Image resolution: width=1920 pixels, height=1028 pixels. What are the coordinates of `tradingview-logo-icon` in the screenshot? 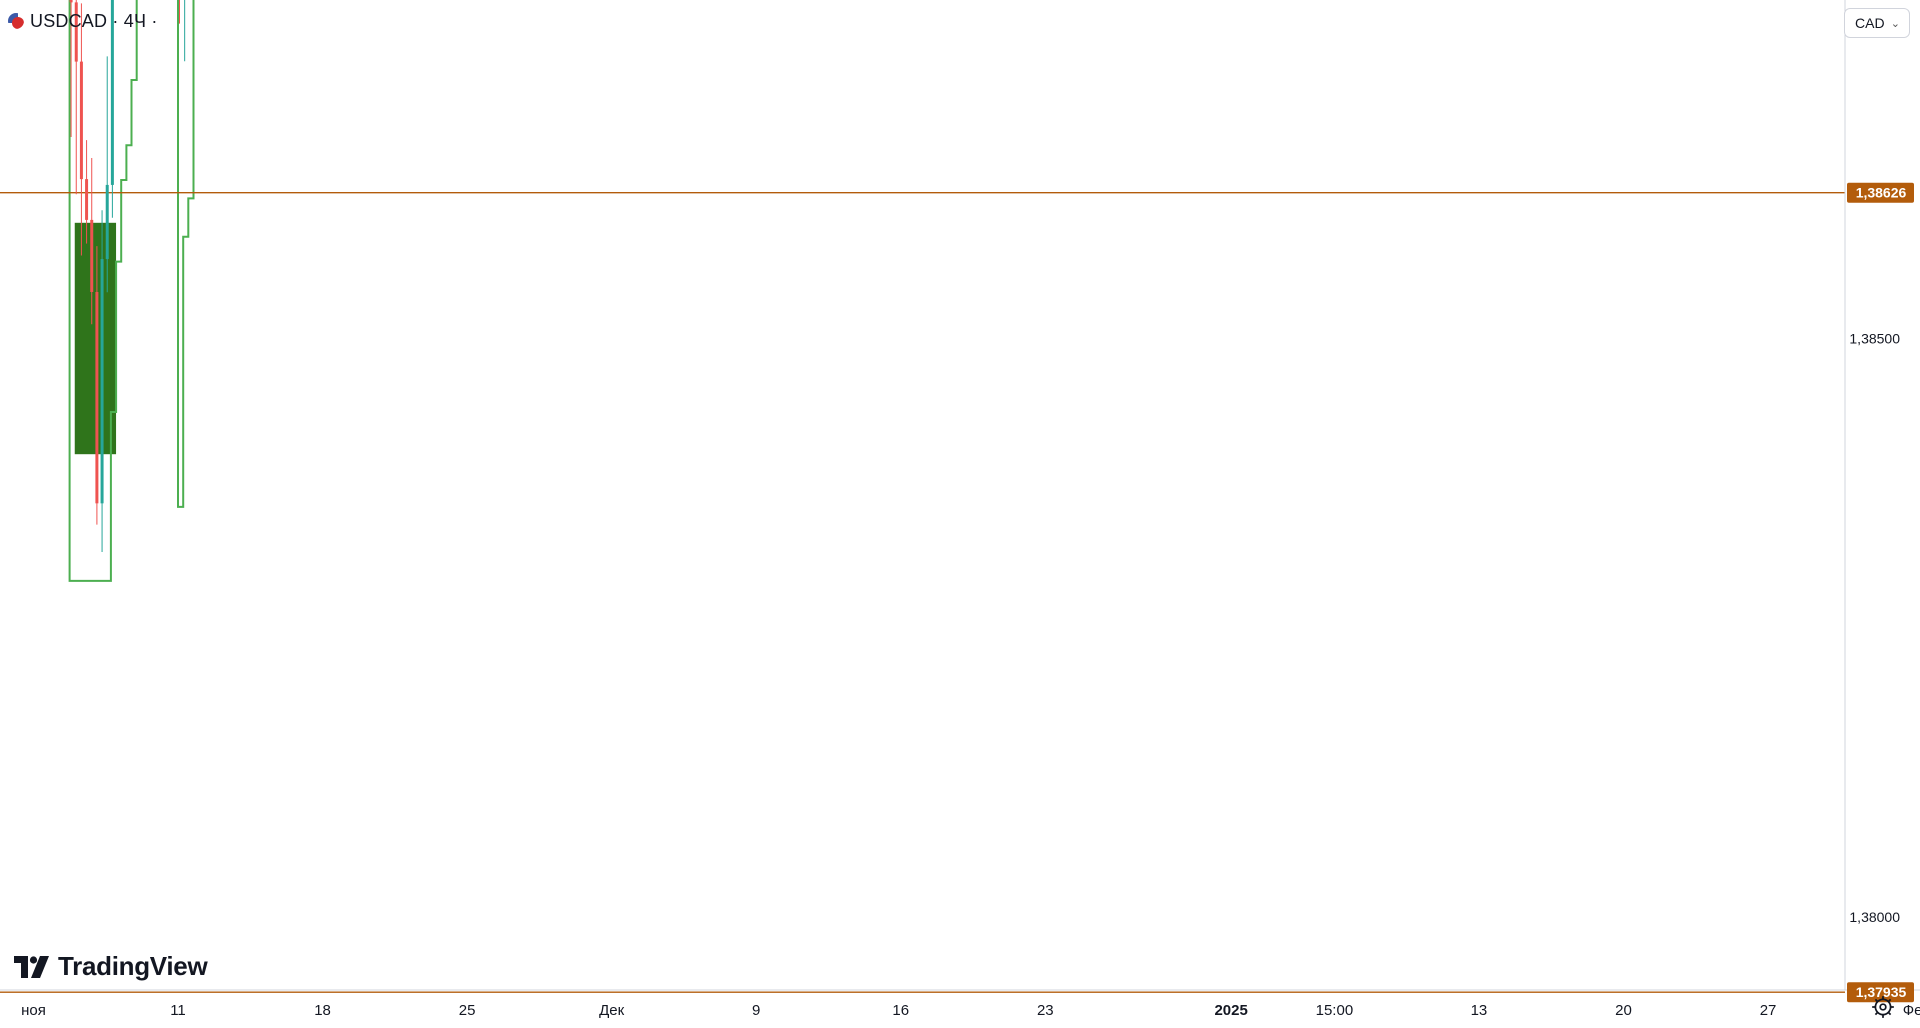 It's located at (31, 966).